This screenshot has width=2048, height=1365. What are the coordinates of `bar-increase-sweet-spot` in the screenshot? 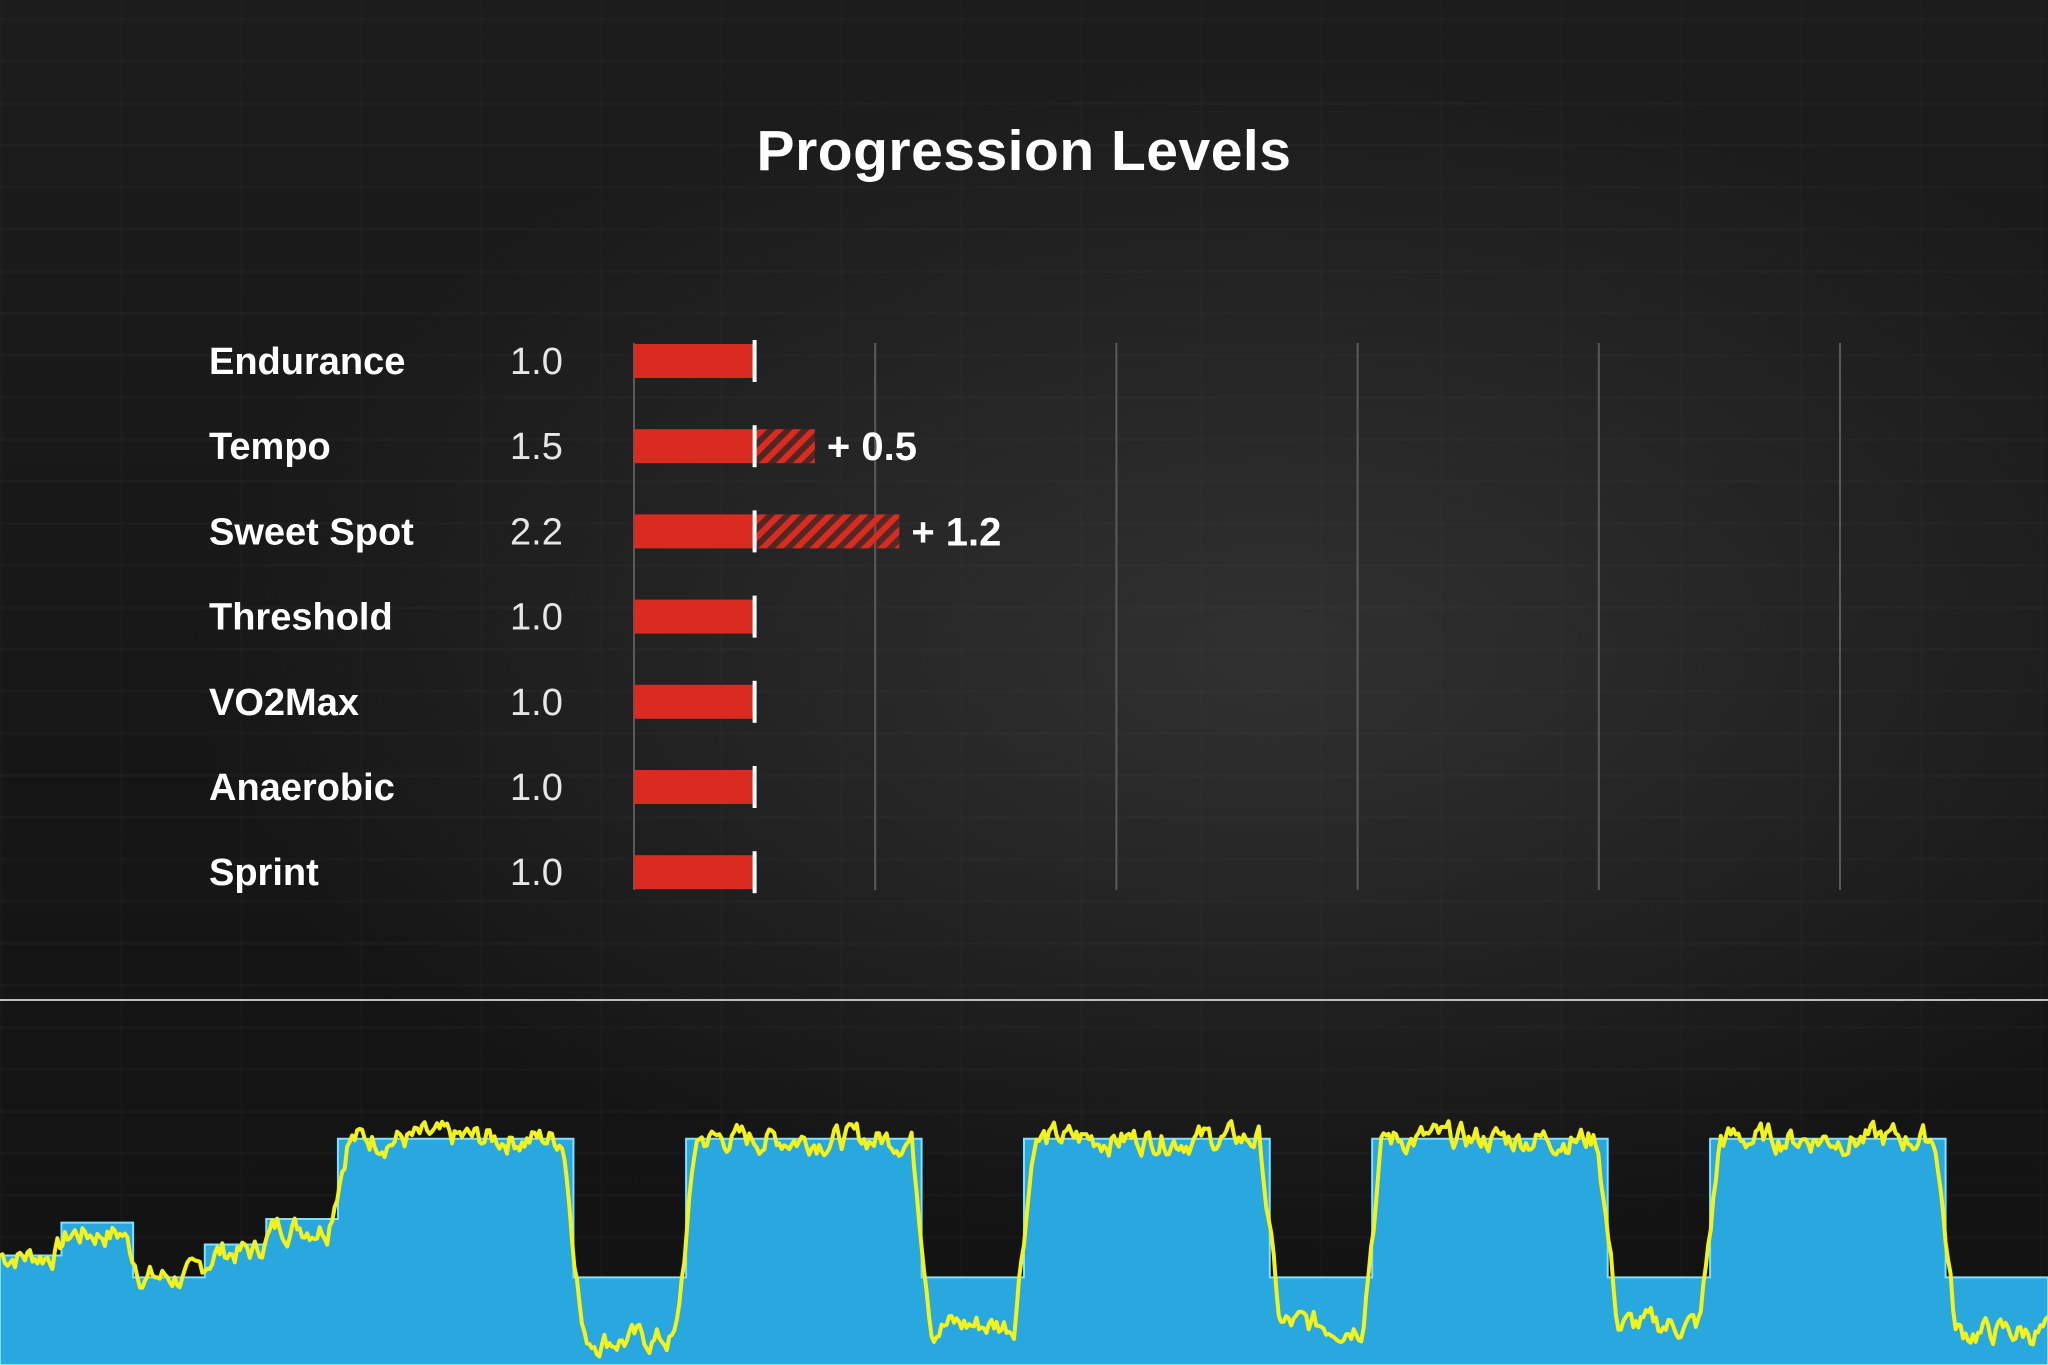 It's located at (827, 531).